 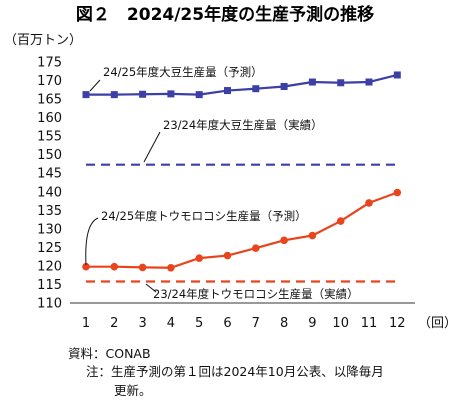 I want to click on y-tick-label: 140, so click(x=49, y=192).